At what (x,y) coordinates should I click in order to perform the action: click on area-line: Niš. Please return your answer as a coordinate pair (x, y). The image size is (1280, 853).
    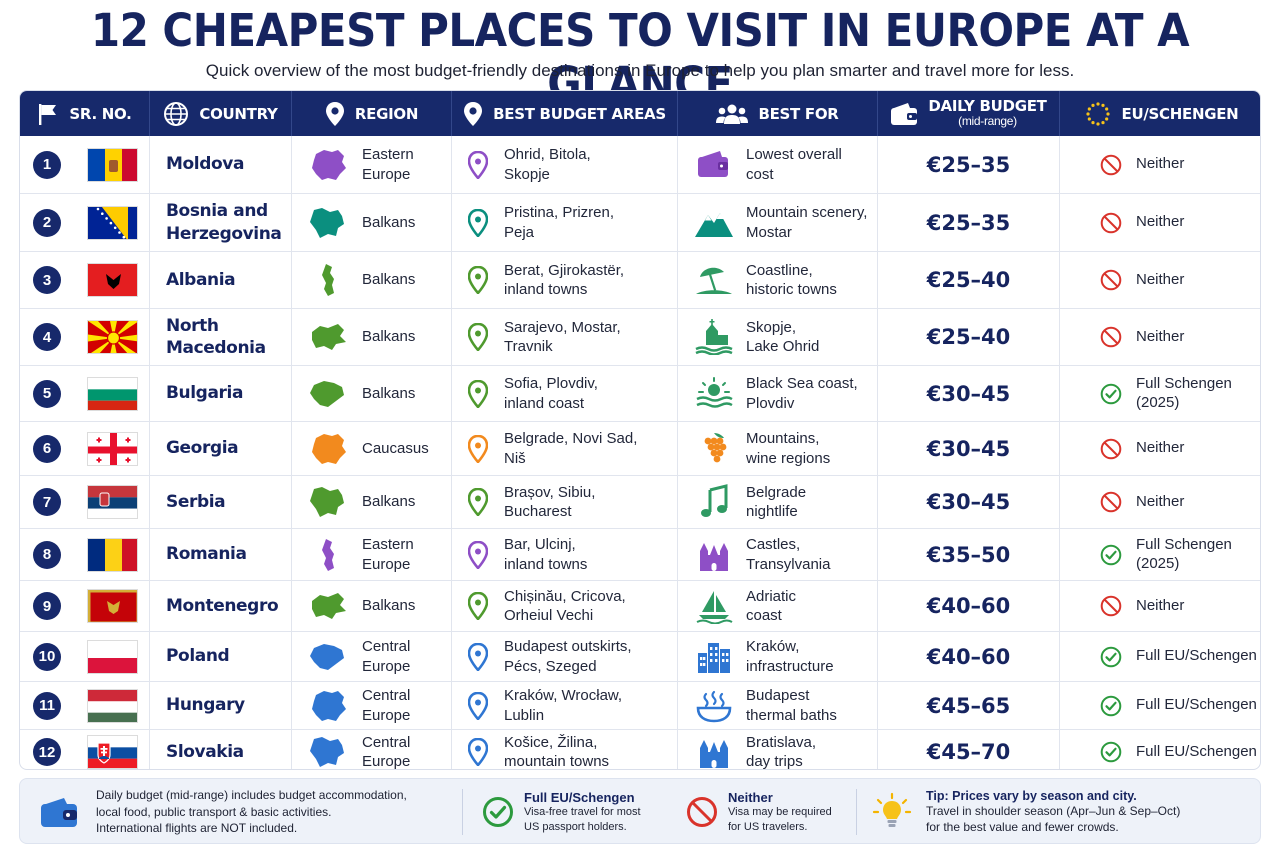
    Looking at the image, I should click on (515, 458).